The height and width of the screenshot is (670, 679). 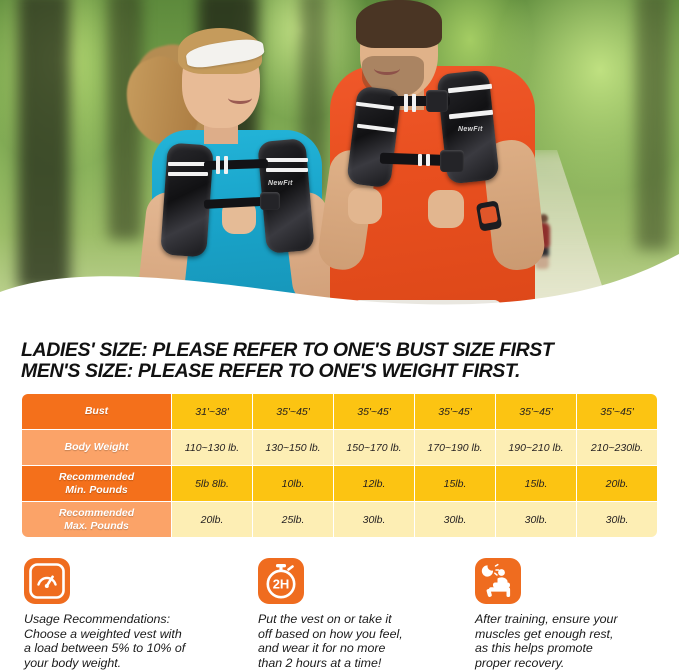 What do you see at coordinates (617, 447) in the screenshot?
I see `table-cell: 210~230lb.` at bounding box center [617, 447].